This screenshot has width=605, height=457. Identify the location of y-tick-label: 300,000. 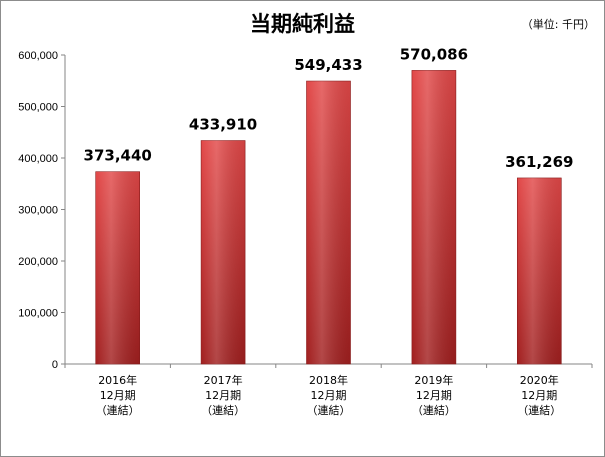
(38, 211).